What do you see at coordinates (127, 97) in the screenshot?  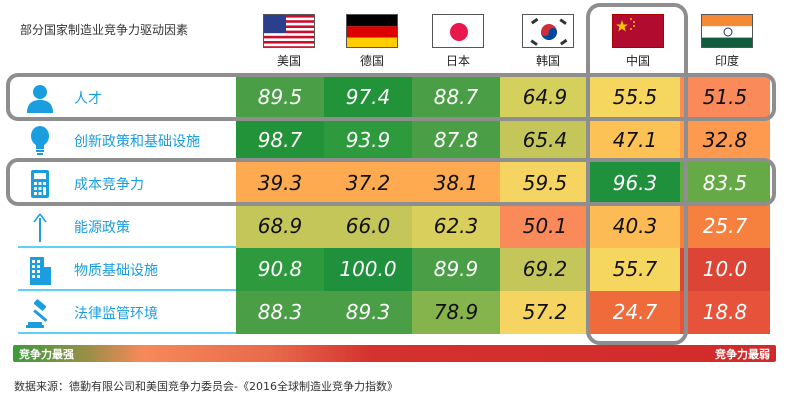 I see `factor-label-cell: 人才` at bounding box center [127, 97].